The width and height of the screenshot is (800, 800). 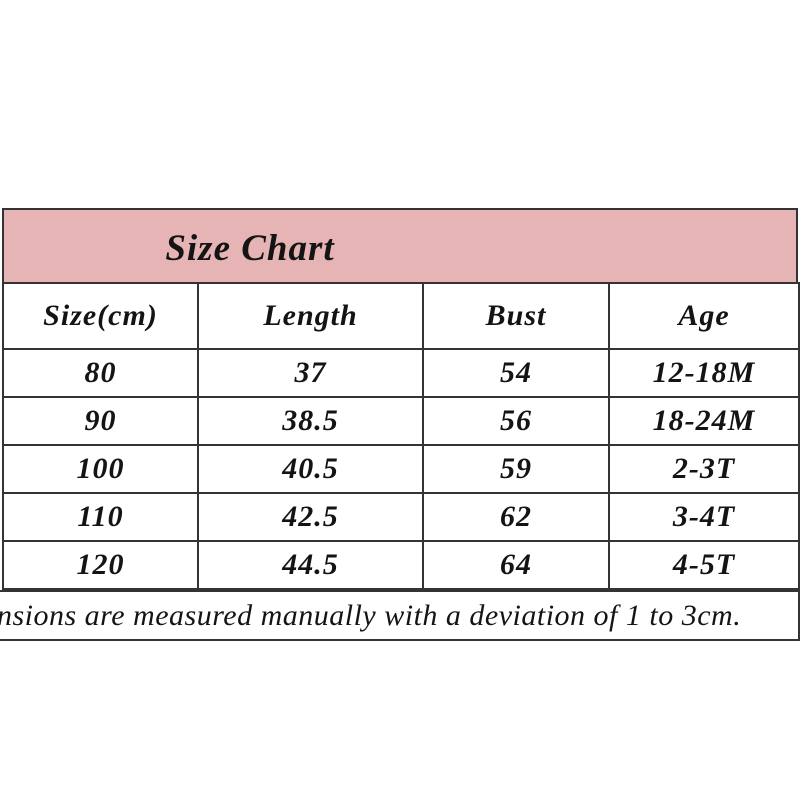 I want to click on title-band: Size Chart, so click(x=400, y=245).